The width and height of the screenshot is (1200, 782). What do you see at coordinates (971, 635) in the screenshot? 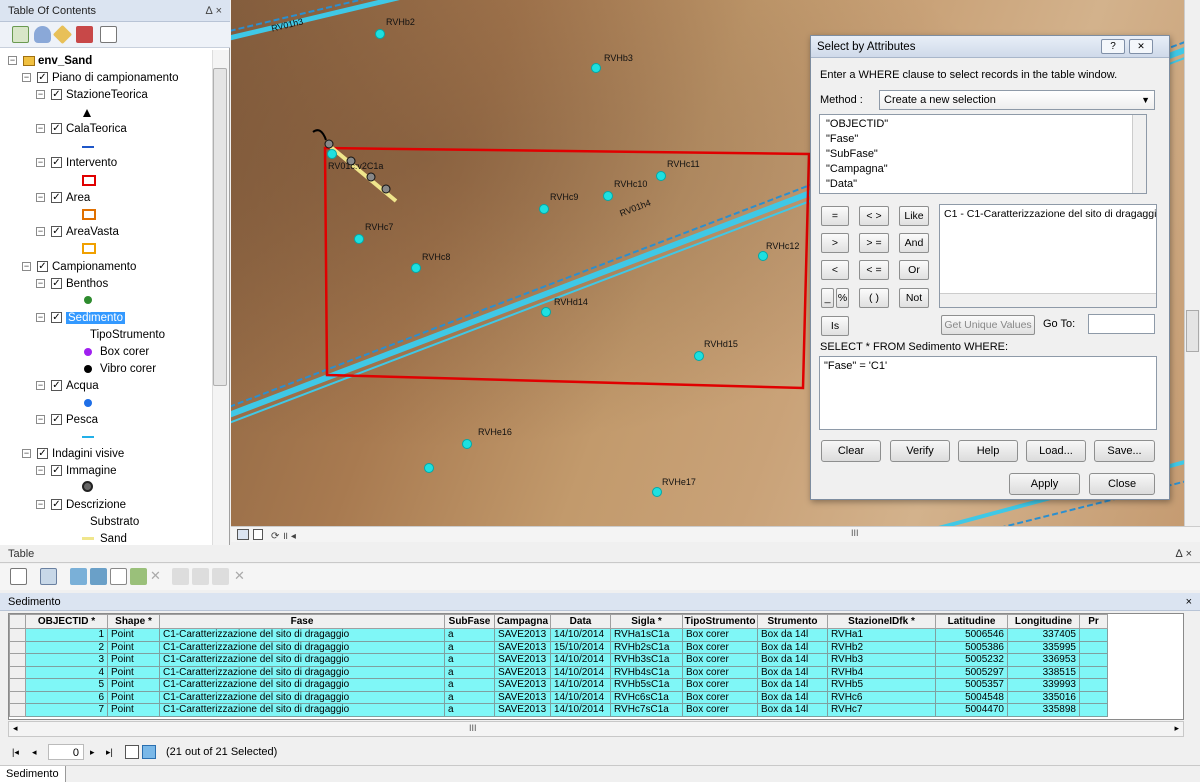
I see `table-cell: 5006546` at bounding box center [971, 635].